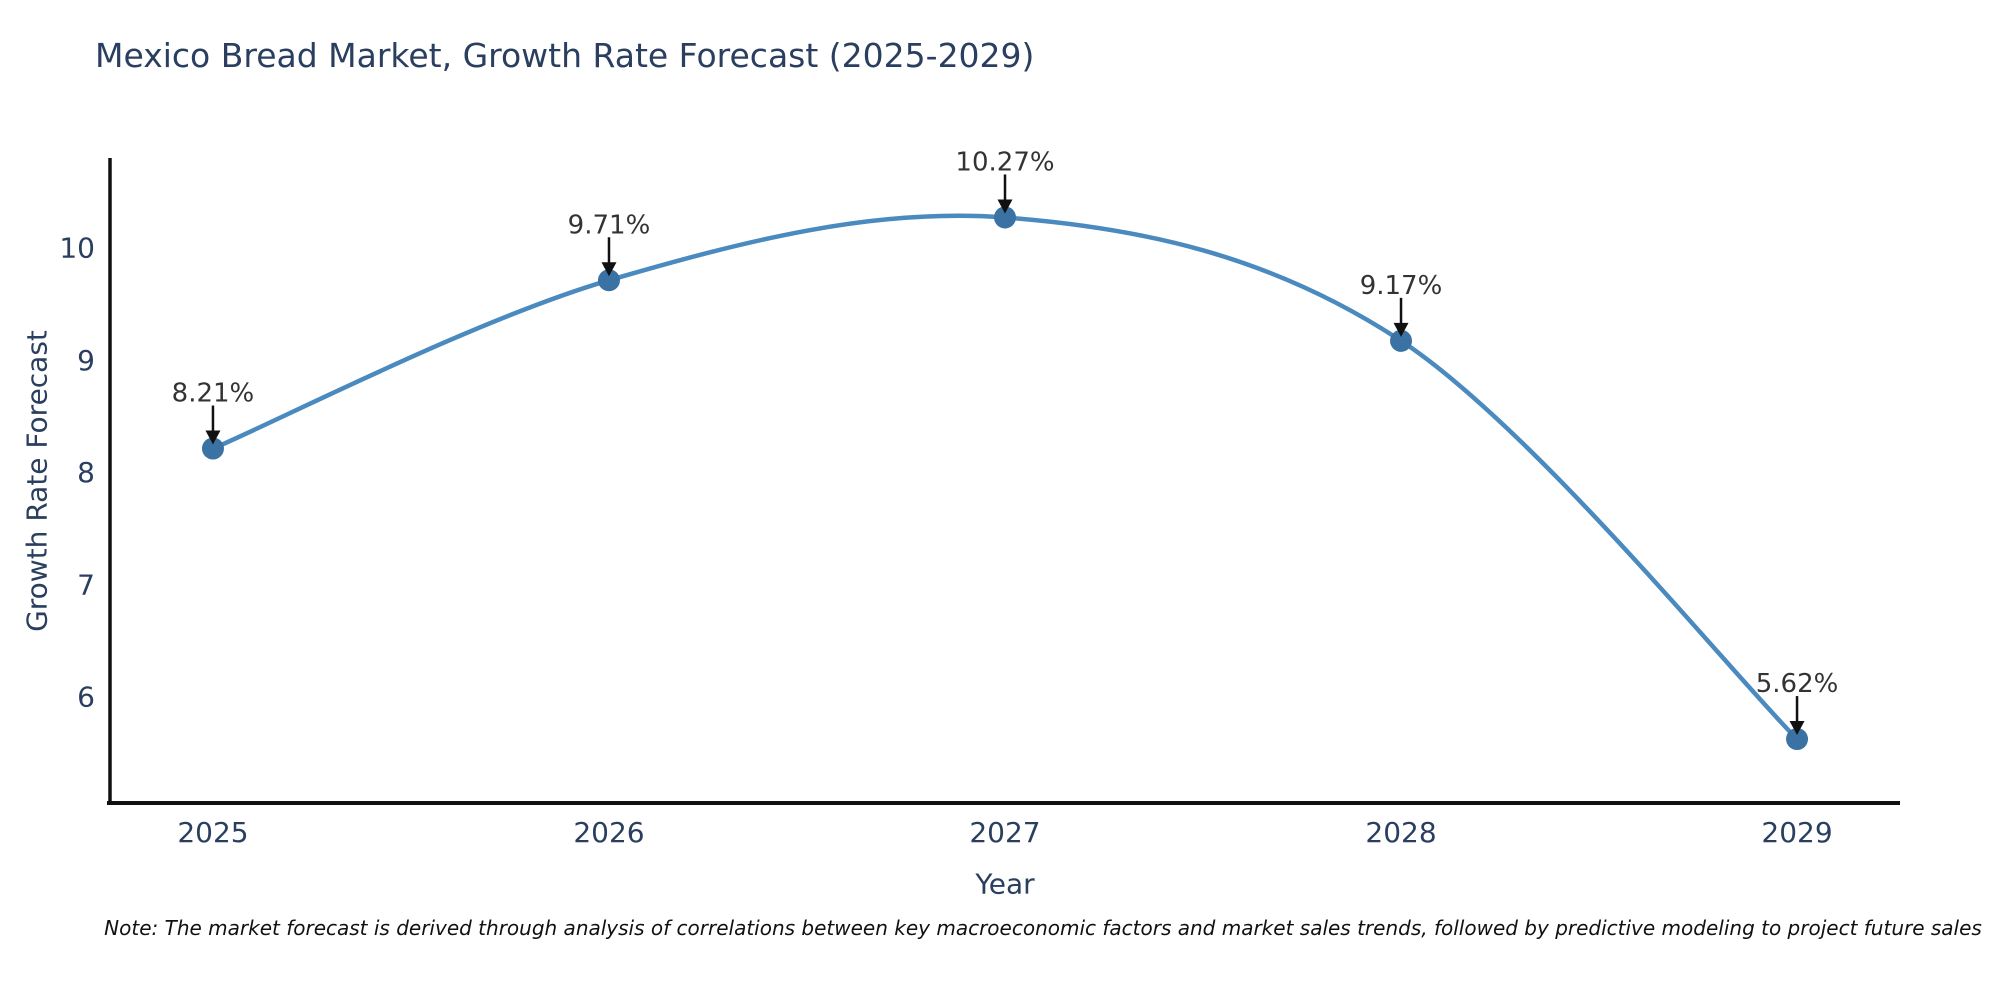 The image size is (2000, 1000). I want to click on y-tick-label: 10, so click(77, 248).